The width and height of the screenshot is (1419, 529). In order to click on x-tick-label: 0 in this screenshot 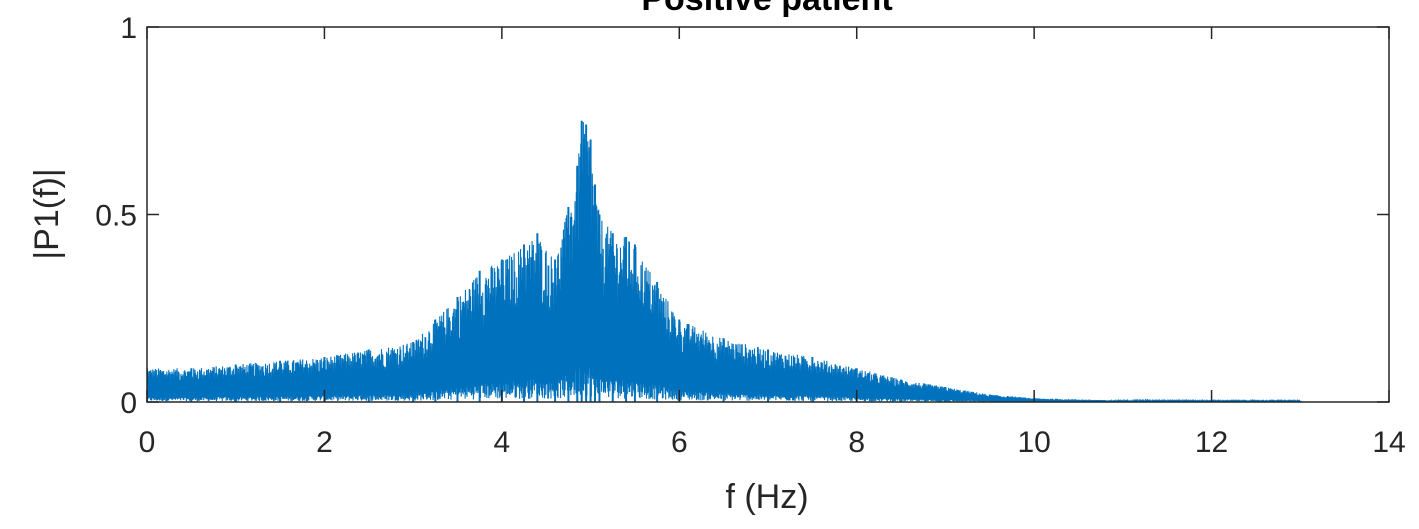, I will do `click(147, 442)`.